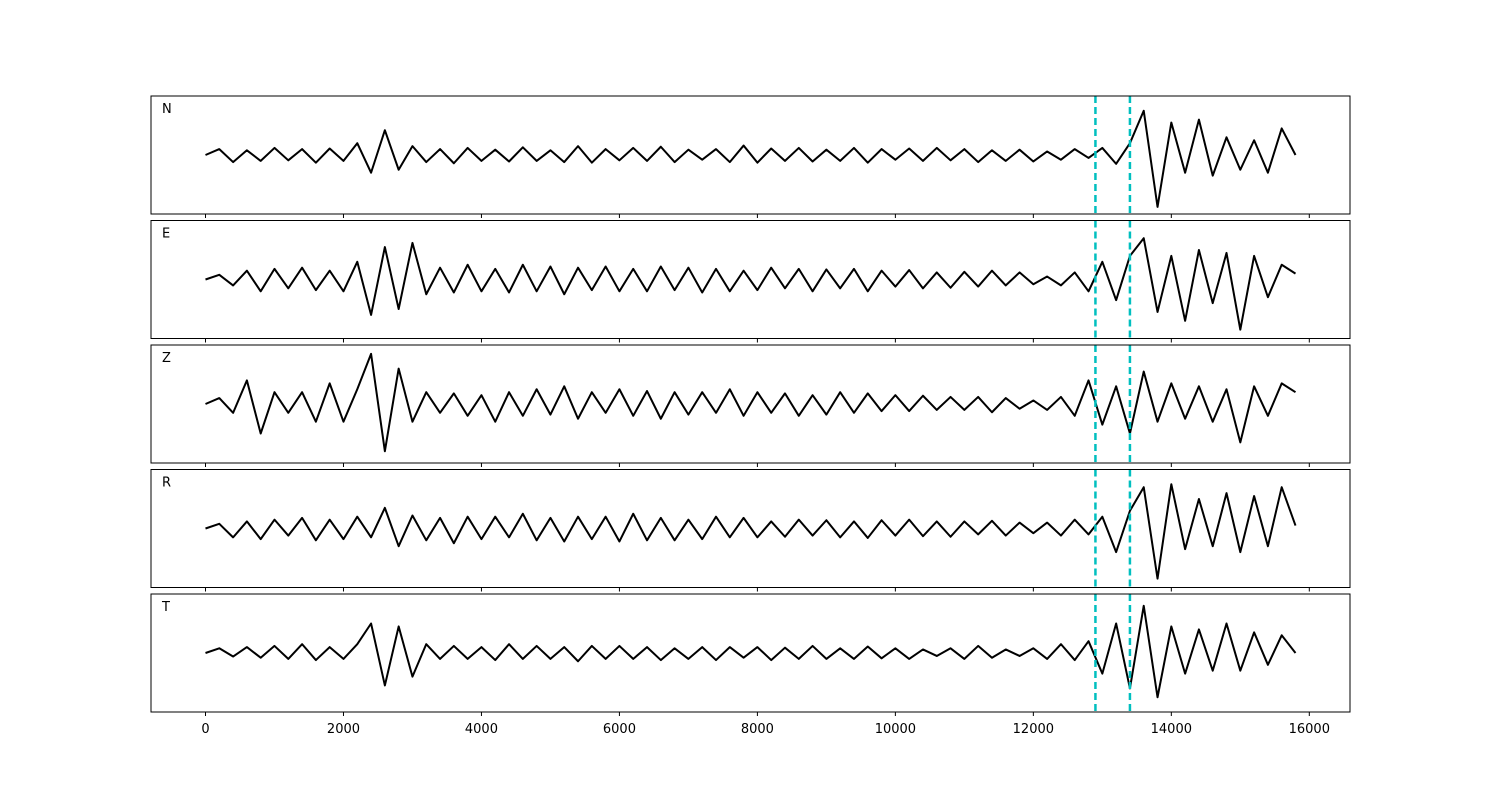 This screenshot has height=800, width=1500. What do you see at coordinates (481, 729) in the screenshot?
I see `x-tick-label: 4000` at bounding box center [481, 729].